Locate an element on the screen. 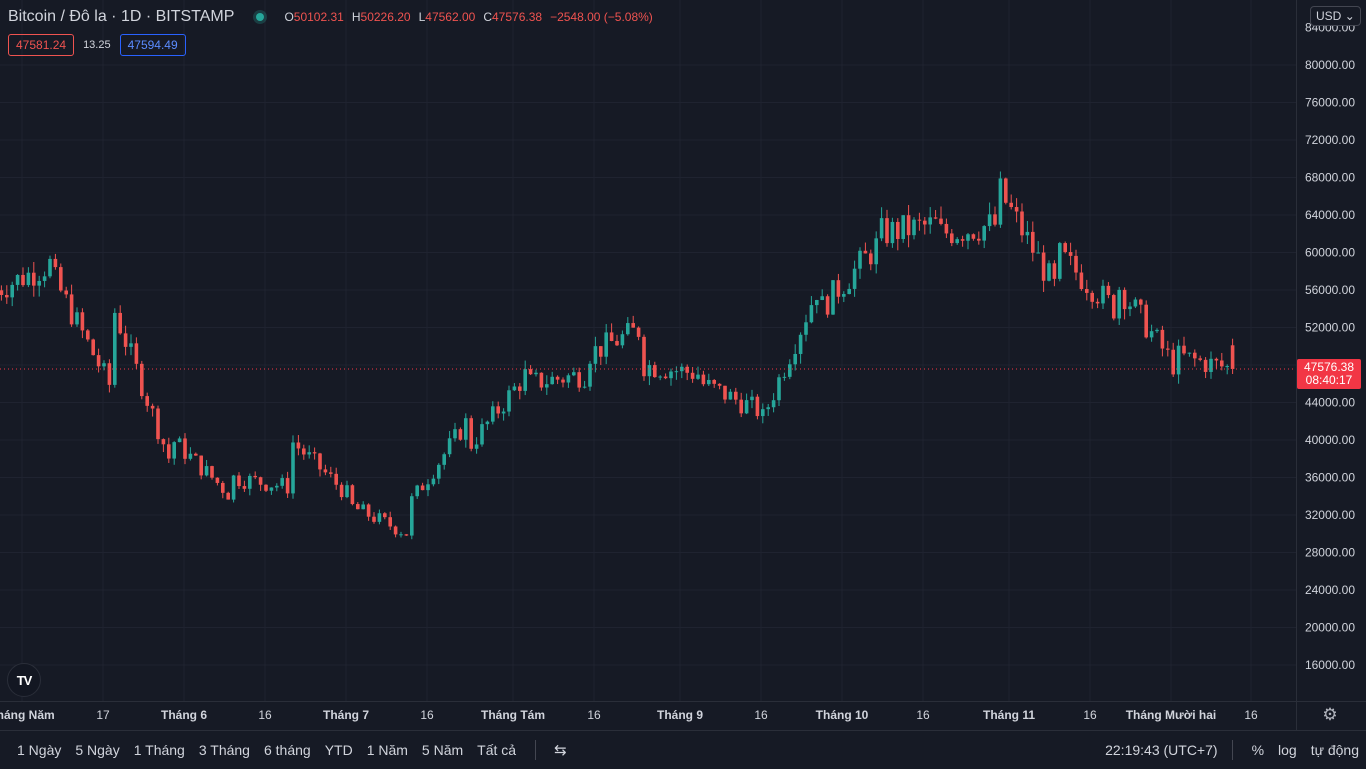 This screenshot has width=1366, height=769. range-ytd-button: YTD is located at coordinates (338, 750).